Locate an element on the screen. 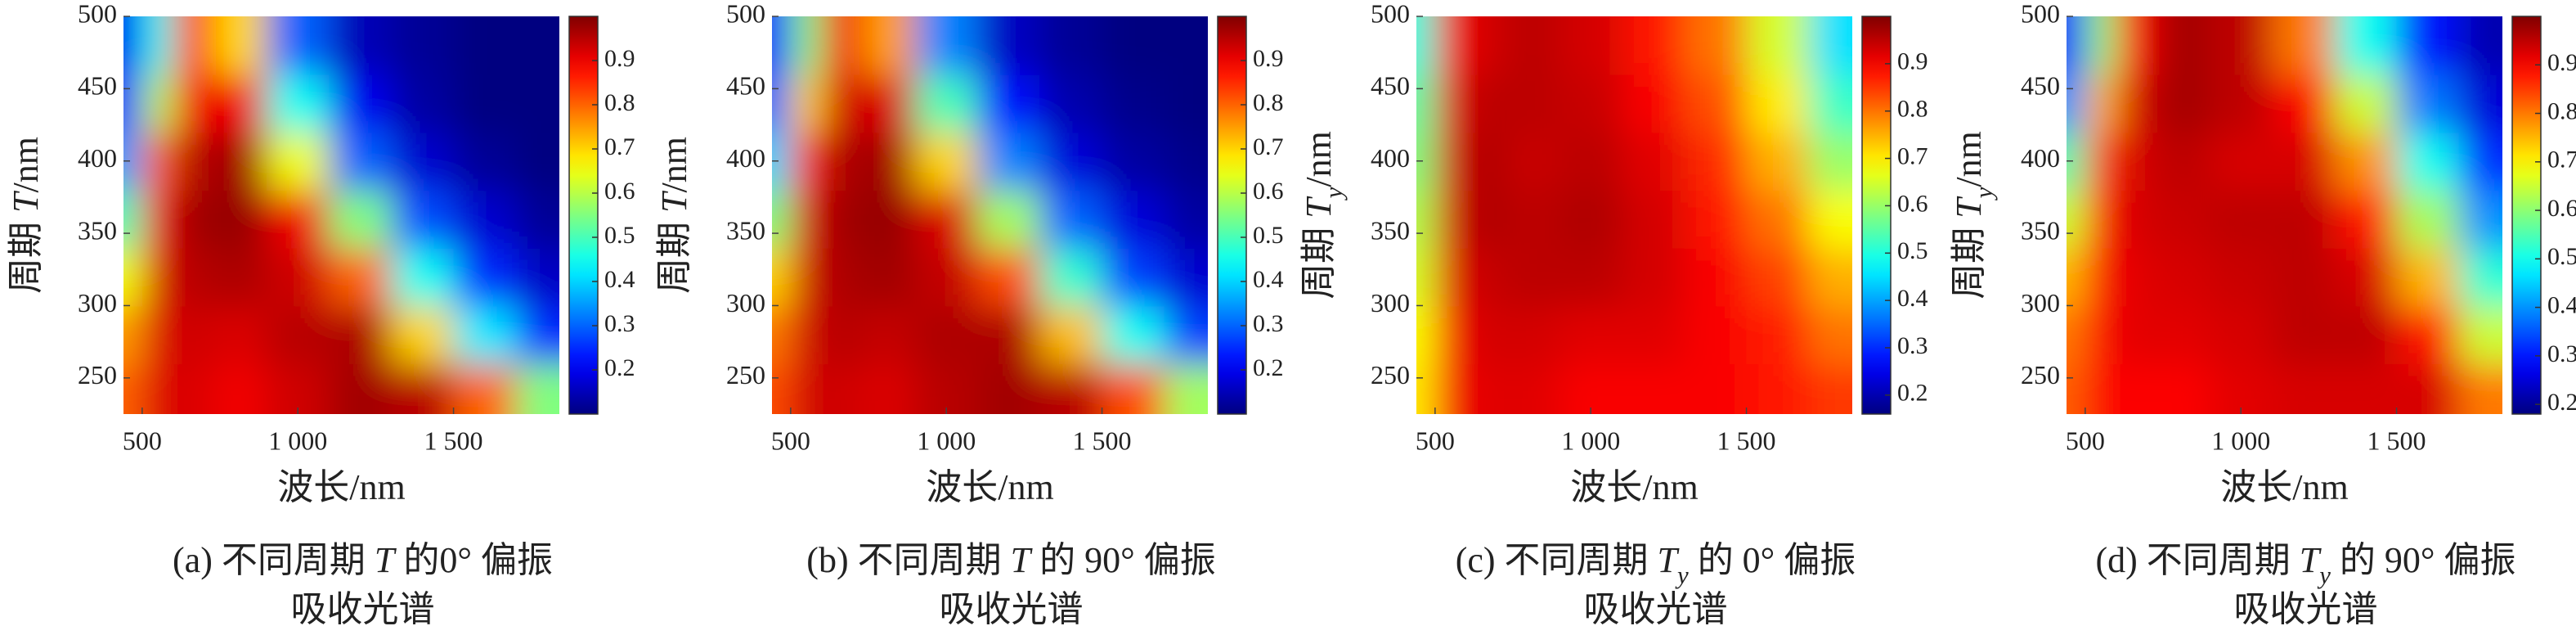 Image resolution: width=2576 pixels, height=644 pixels. colorbar-tick-label: 0.6 is located at coordinates (1913, 203).